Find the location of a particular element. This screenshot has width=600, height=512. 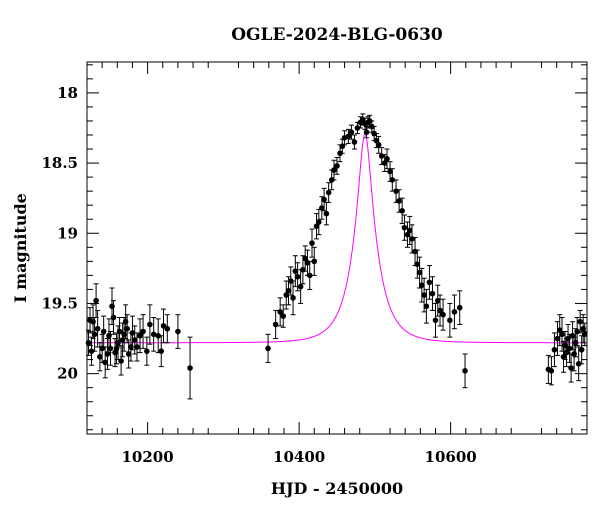

y-tick-label: 19.5 is located at coordinates (59, 303).